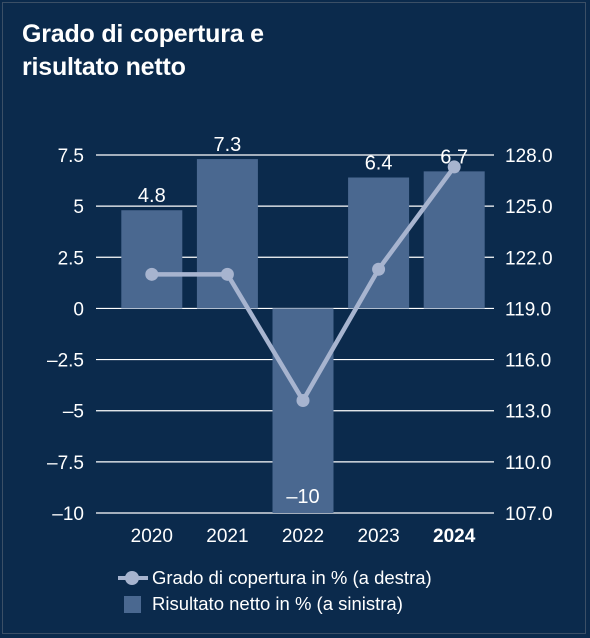  Describe the element at coordinates (104, 67) in the screenshot. I see `title-line-2: risultato netto` at that location.